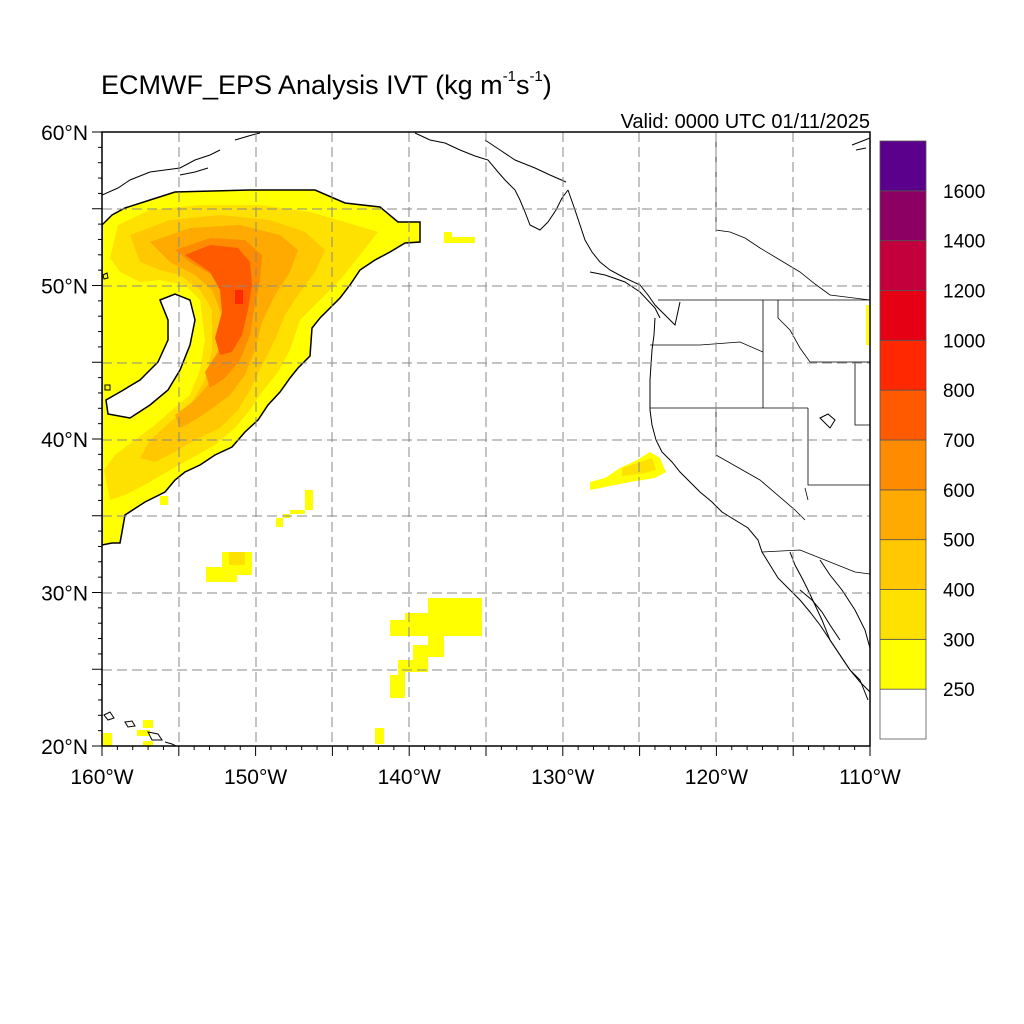  Describe the element at coordinates (959, 391) in the screenshot. I see `colorbar-label: 800` at that location.